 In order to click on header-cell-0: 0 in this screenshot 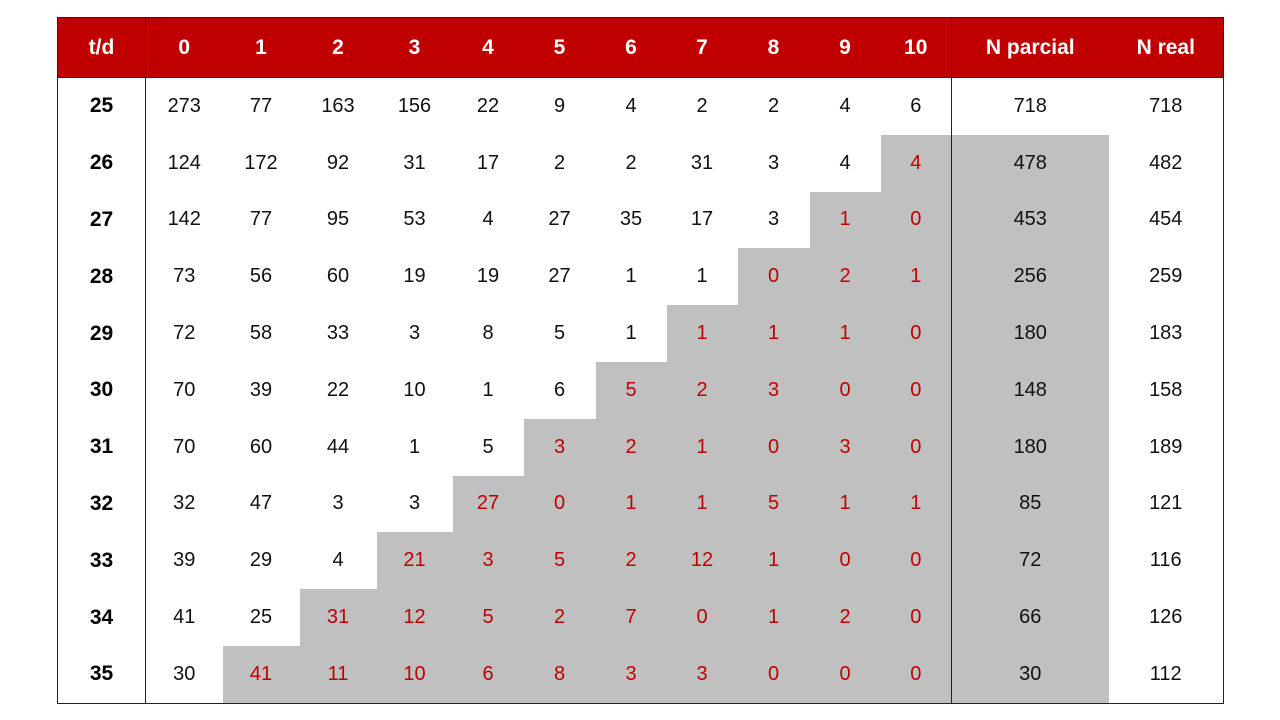, I will do `click(184, 47)`.